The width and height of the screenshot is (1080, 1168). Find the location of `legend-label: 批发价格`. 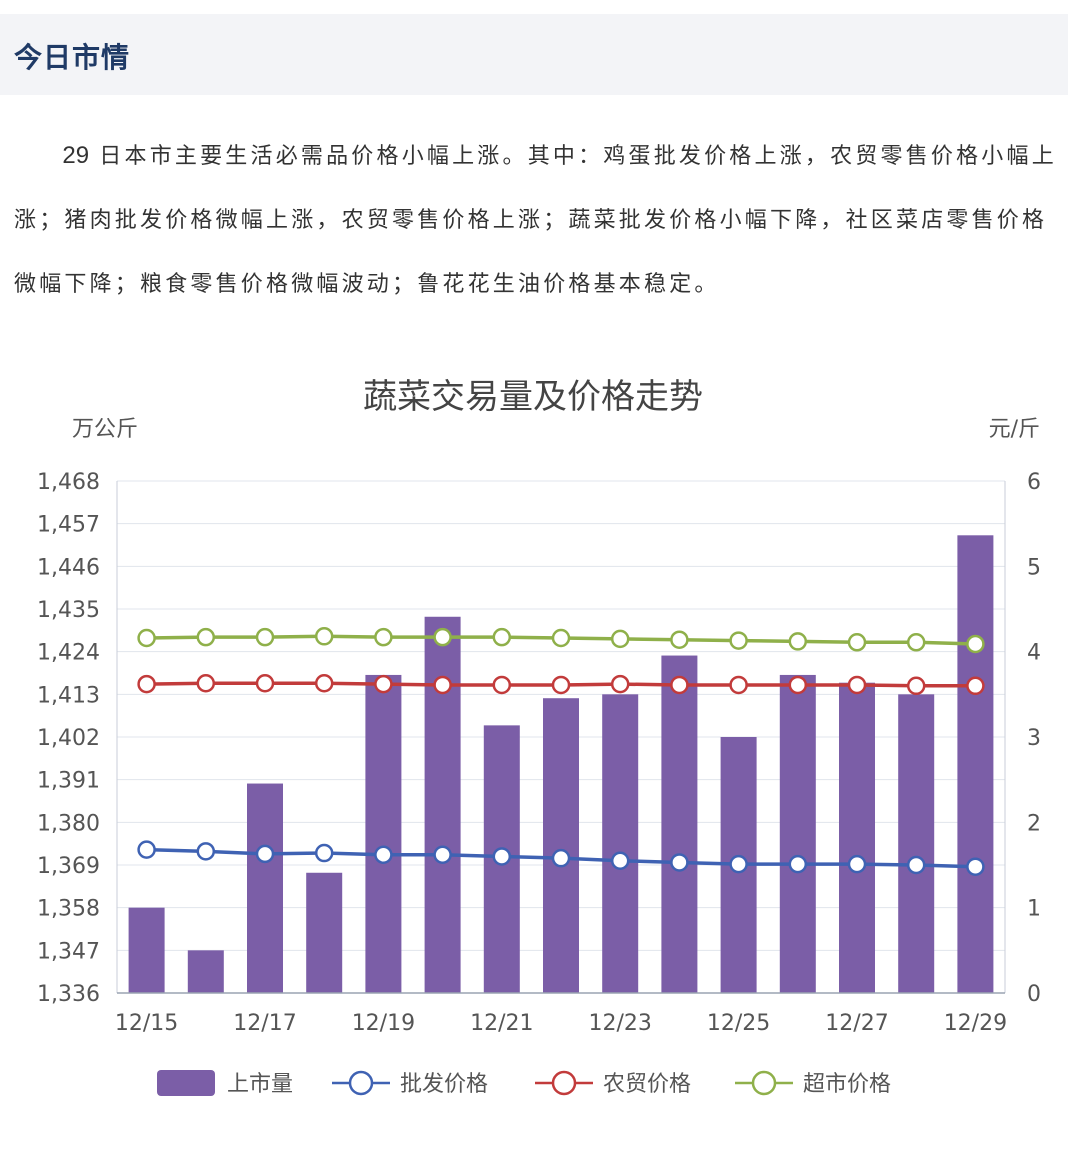

legend-label: 批发价格 is located at coordinates (444, 1084).